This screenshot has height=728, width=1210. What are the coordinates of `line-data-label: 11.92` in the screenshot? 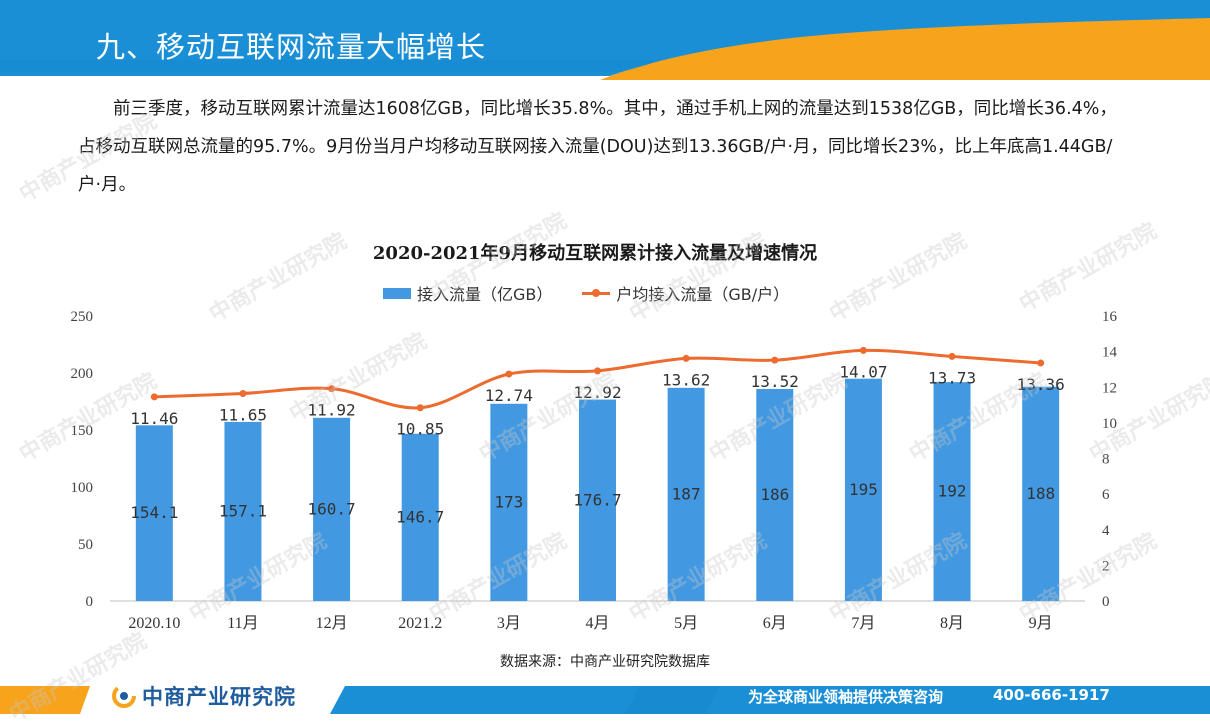 It's located at (332, 410).